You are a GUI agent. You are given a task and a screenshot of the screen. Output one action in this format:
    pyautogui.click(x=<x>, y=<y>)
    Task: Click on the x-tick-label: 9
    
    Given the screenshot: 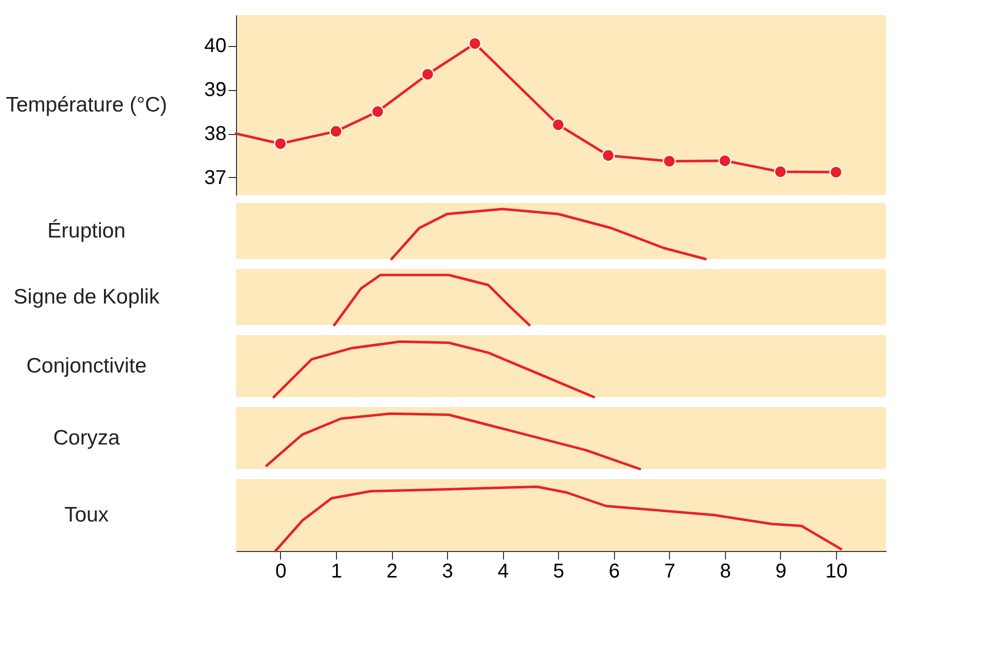 What is the action you would take?
    pyautogui.click(x=781, y=571)
    